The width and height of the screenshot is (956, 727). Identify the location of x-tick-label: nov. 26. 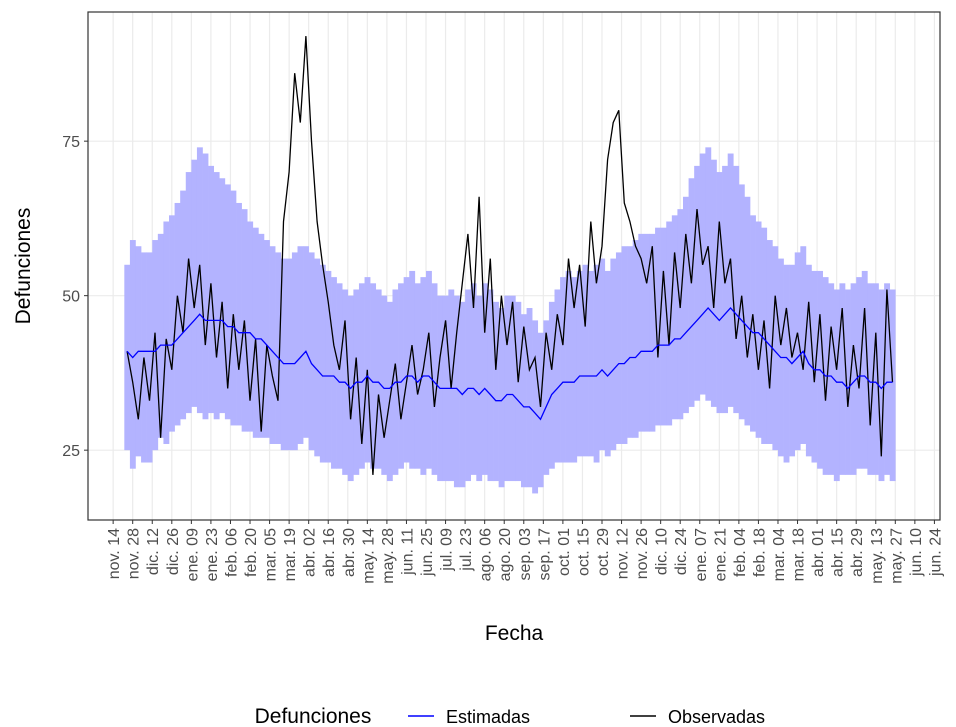
(642, 553).